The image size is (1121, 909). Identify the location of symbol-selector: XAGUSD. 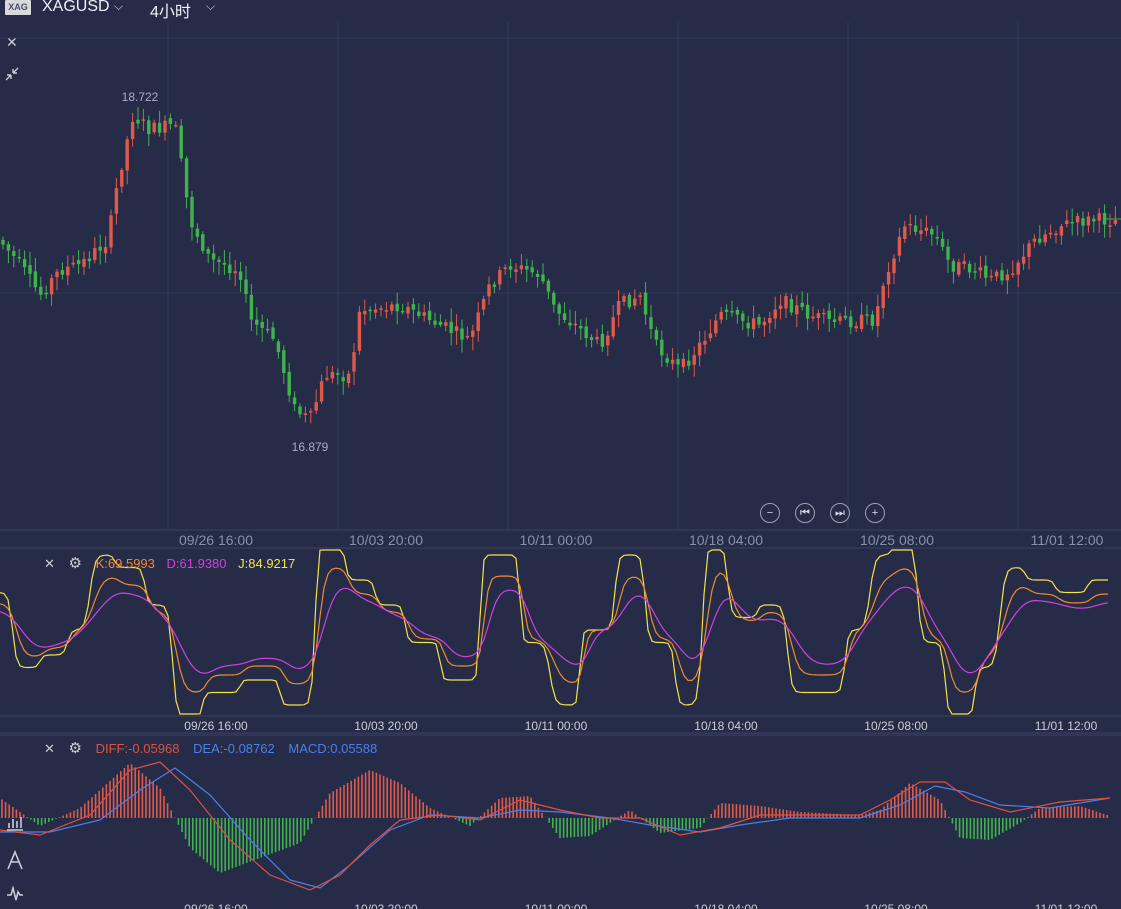
(76, 7).